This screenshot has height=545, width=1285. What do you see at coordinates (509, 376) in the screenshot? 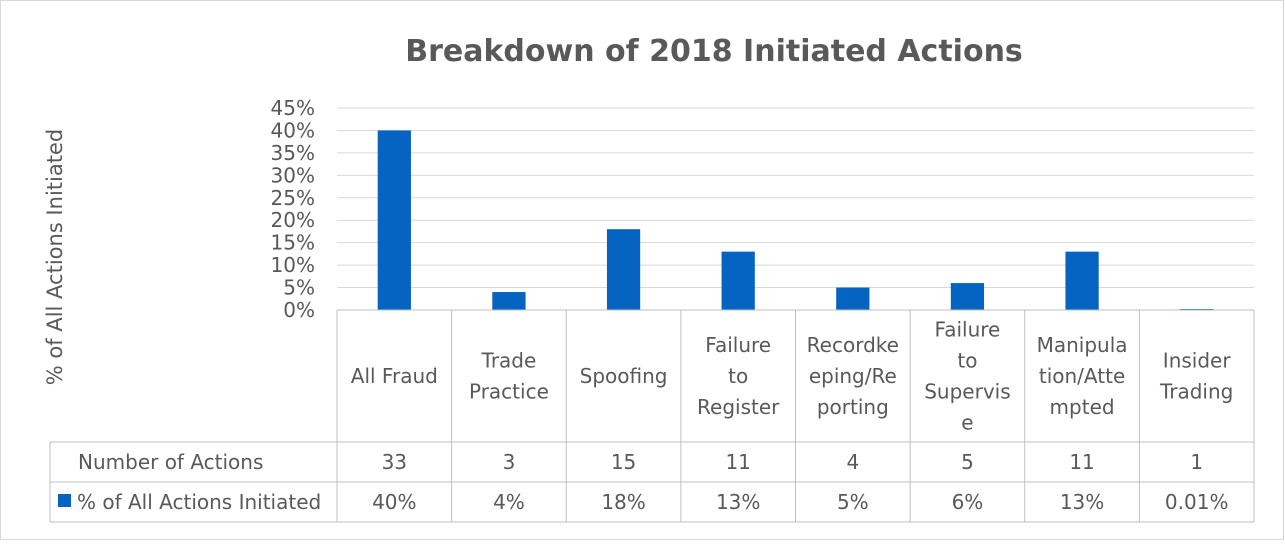
I see `category-label: Trade Practice` at bounding box center [509, 376].